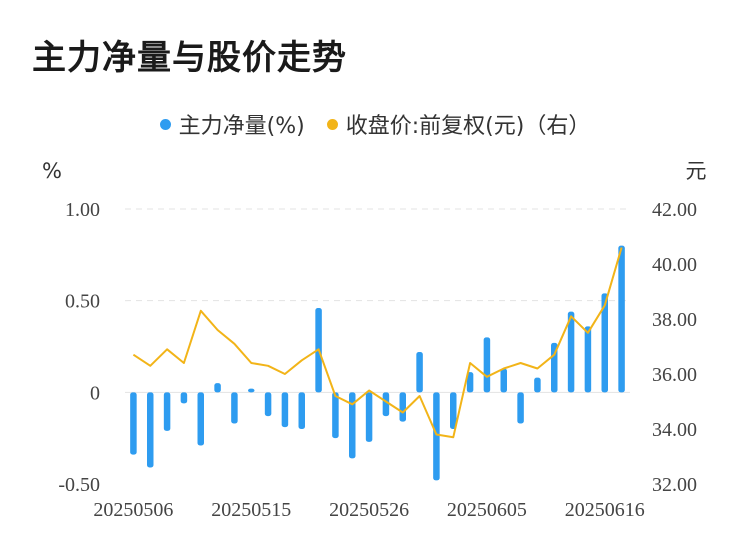 Image resolution: width=750 pixels, height=558 pixels. I want to click on x-tick-label: 20250506, so click(133, 510).